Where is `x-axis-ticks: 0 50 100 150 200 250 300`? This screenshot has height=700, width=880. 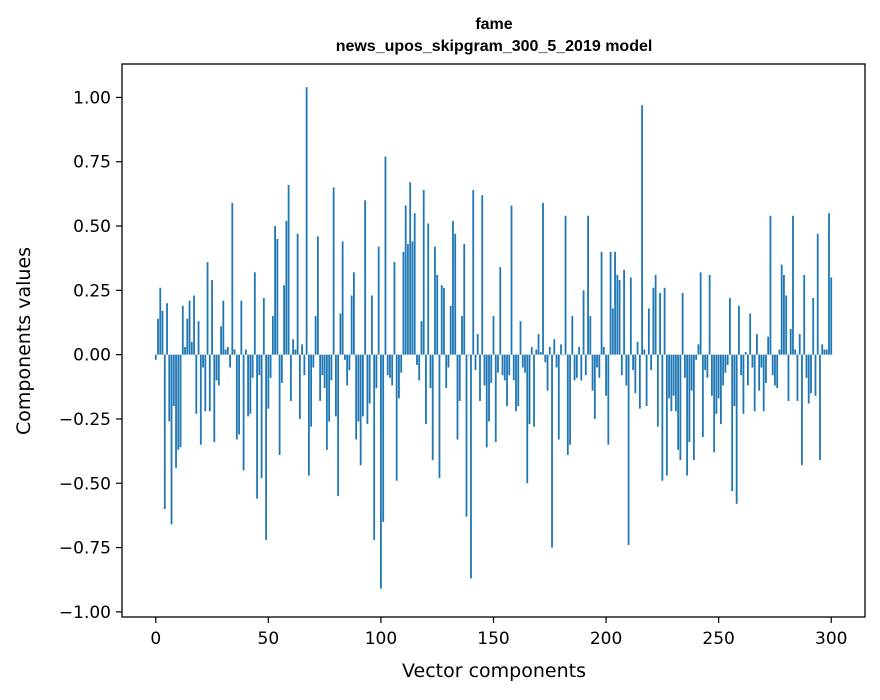
x-axis-ticks: 0 50 100 150 200 250 300 is located at coordinates (498, 633).